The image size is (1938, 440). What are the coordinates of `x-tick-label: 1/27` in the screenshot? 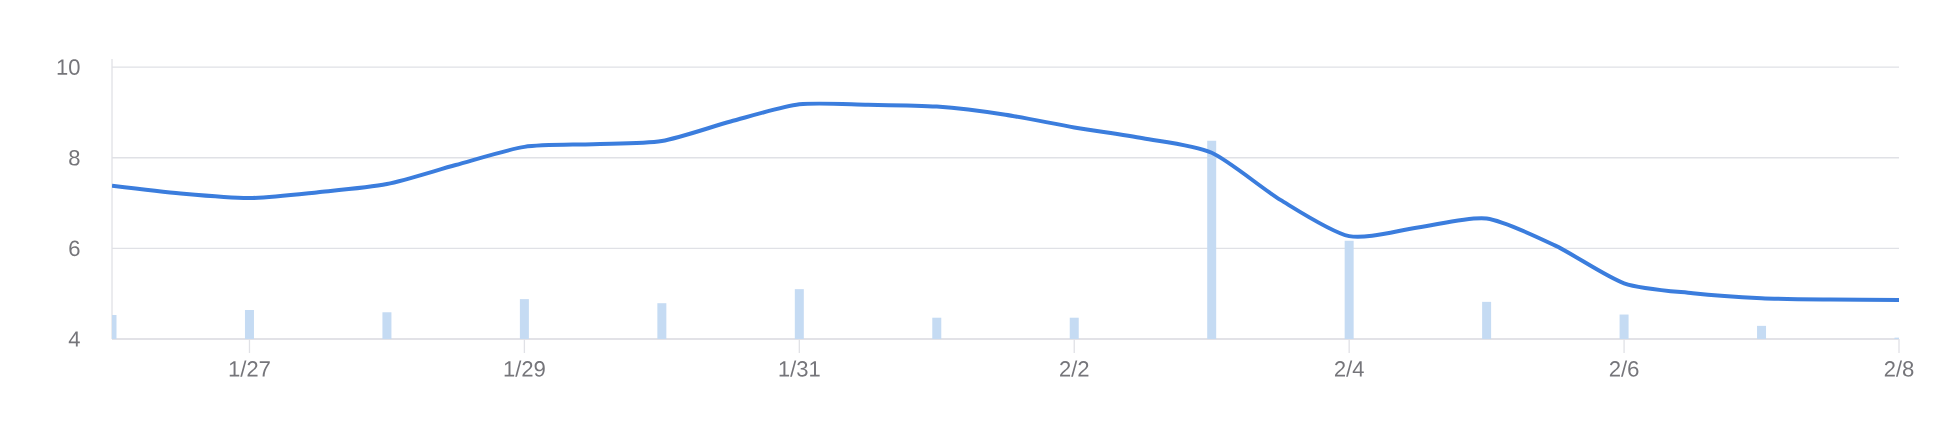 It's located at (249, 368).